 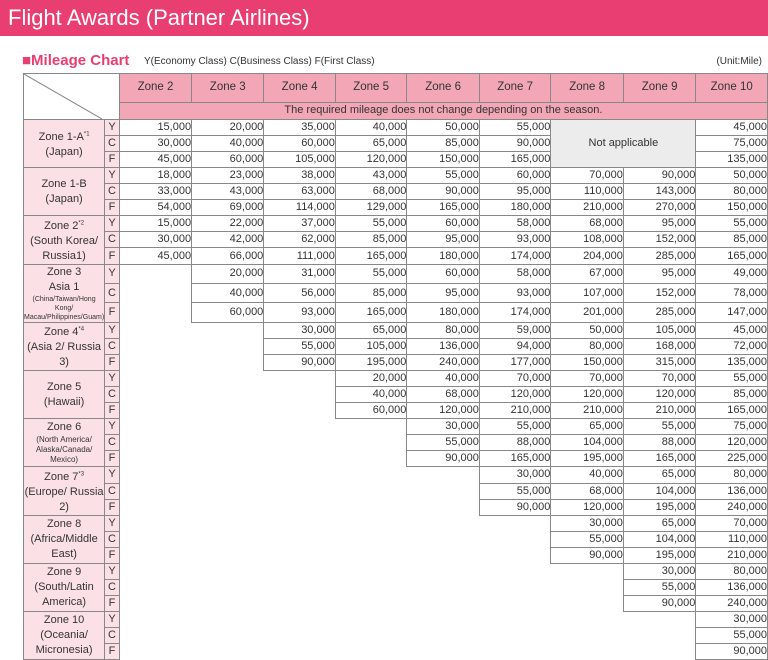 What do you see at coordinates (396, 491) in the screenshot?
I see `table-row: C 55,000 68,000 104,000 136,000` at bounding box center [396, 491].